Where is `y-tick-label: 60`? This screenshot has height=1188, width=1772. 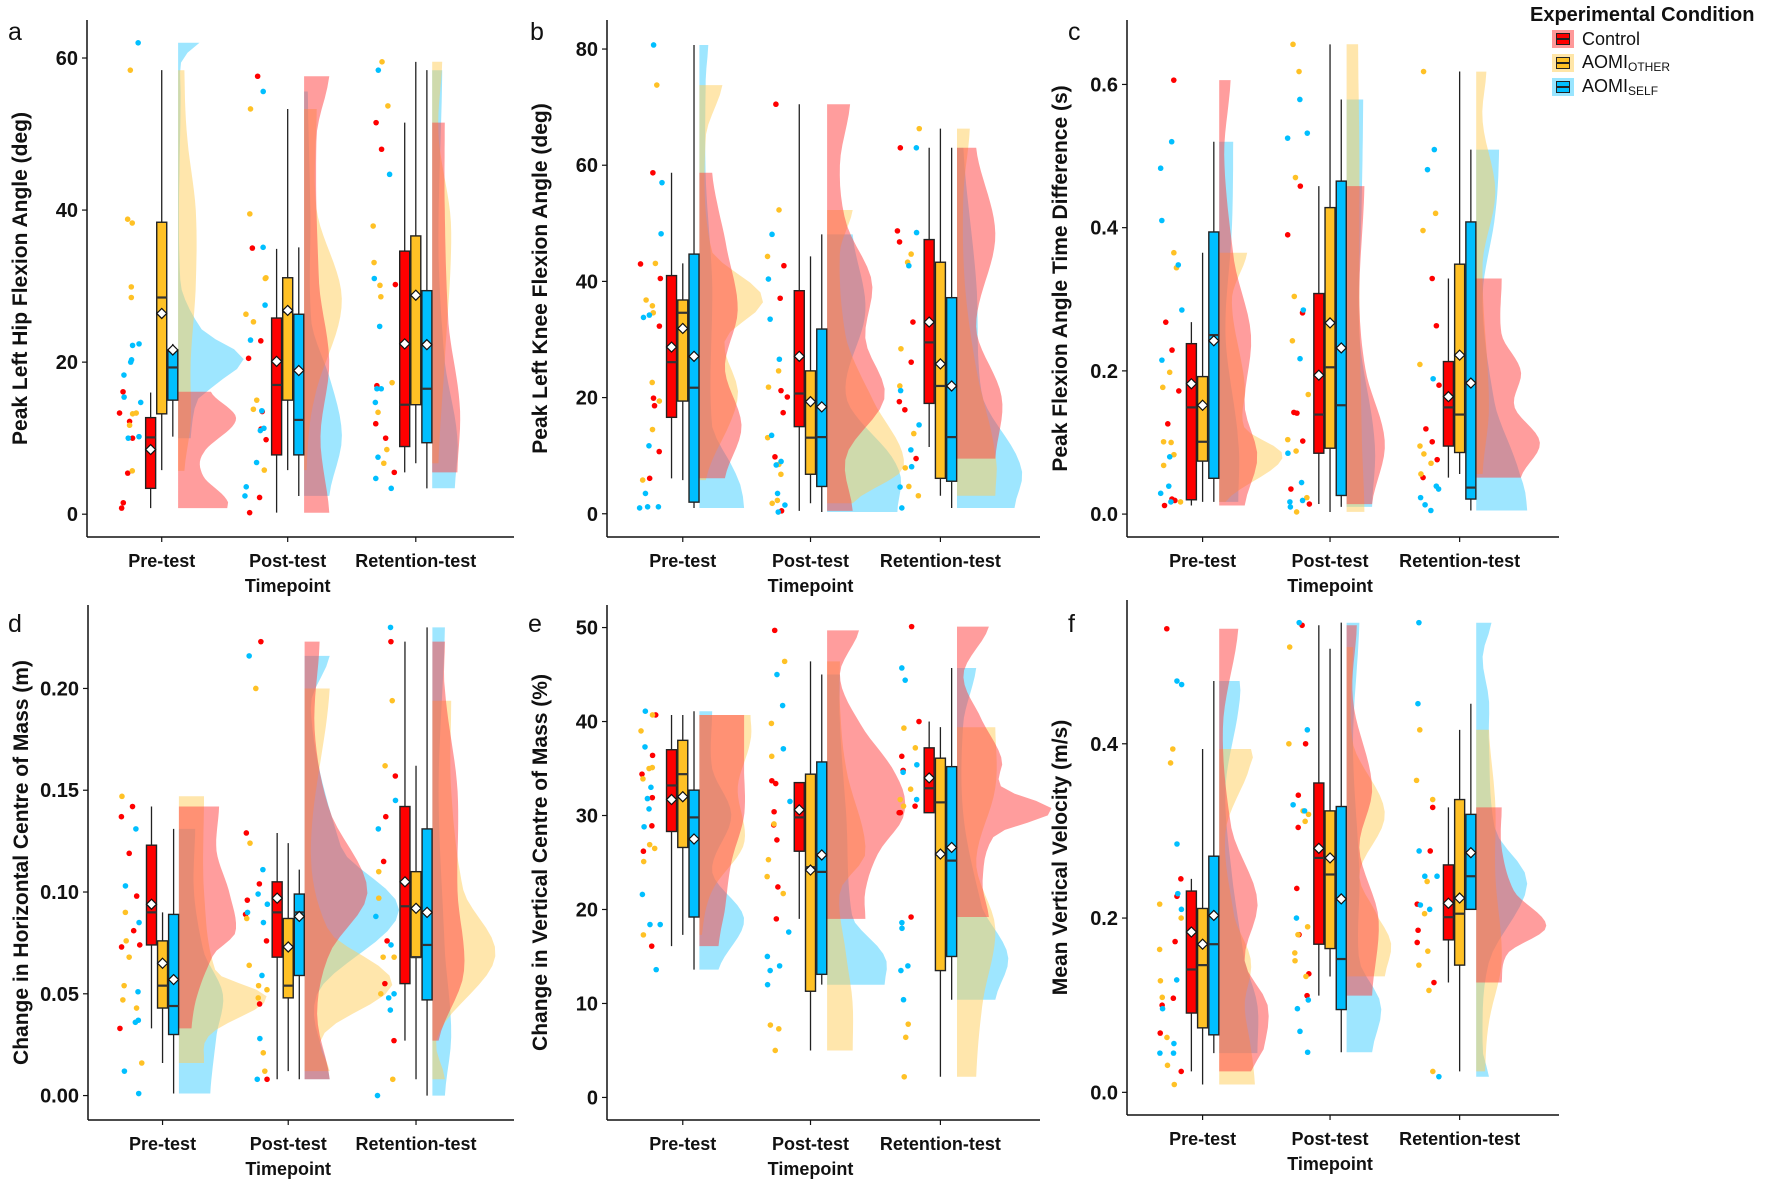 y-tick-label: 60 is located at coordinates (587, 166).